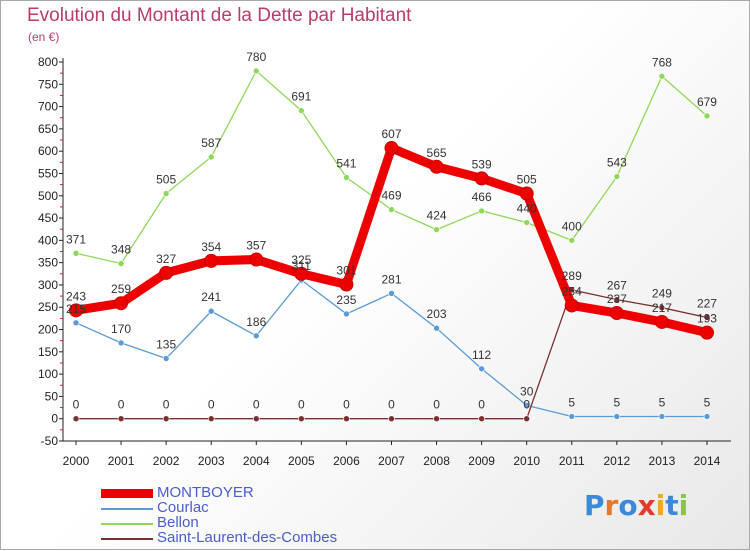 This screenshot has height=551, width=750. Describe the element at coordinates (617, 286) in the screenshot. I see `data-label: 267` at that location.